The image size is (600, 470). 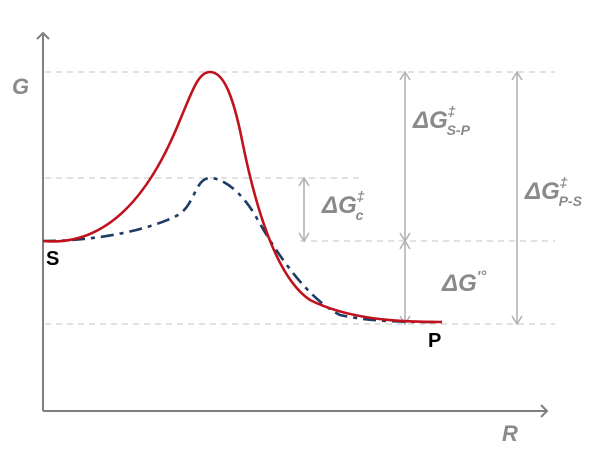 What do you see at coordinates (20, 86) in the screenshot?
I see `y-axis-label: G` at bounding box center [20, 86].